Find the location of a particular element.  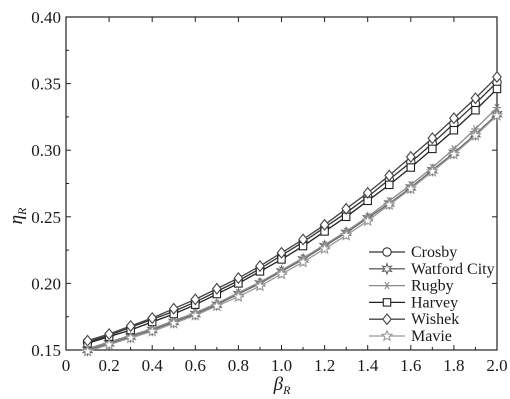

legend-label: Watford City is located at coordinates (453, 269).